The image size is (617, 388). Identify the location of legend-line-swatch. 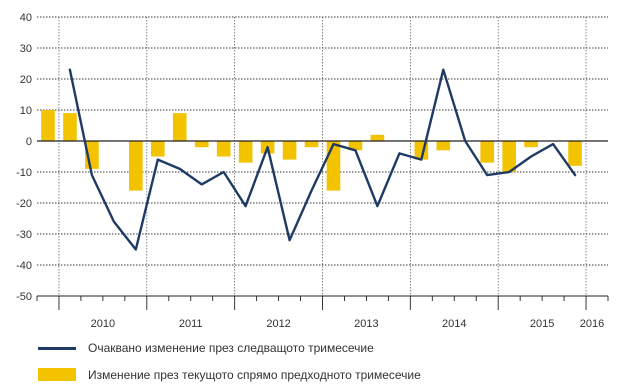
(57, 348).